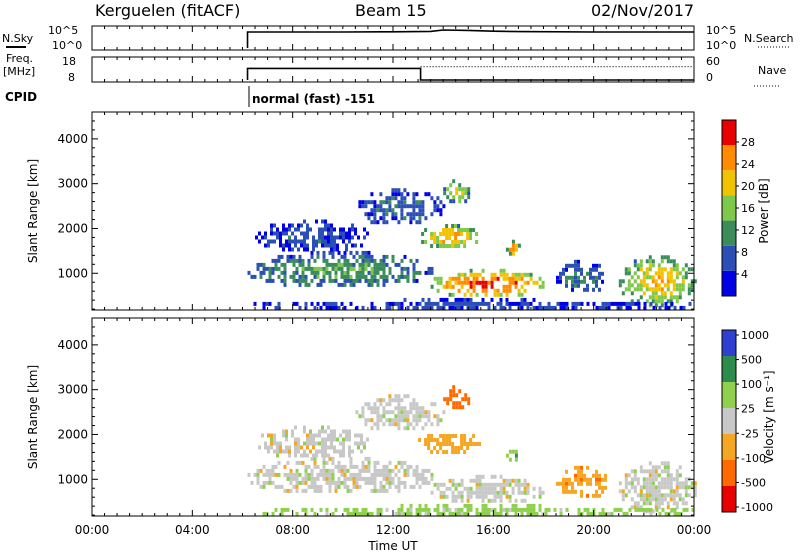  I want to click on nsky-series-line, so click(470, 38).